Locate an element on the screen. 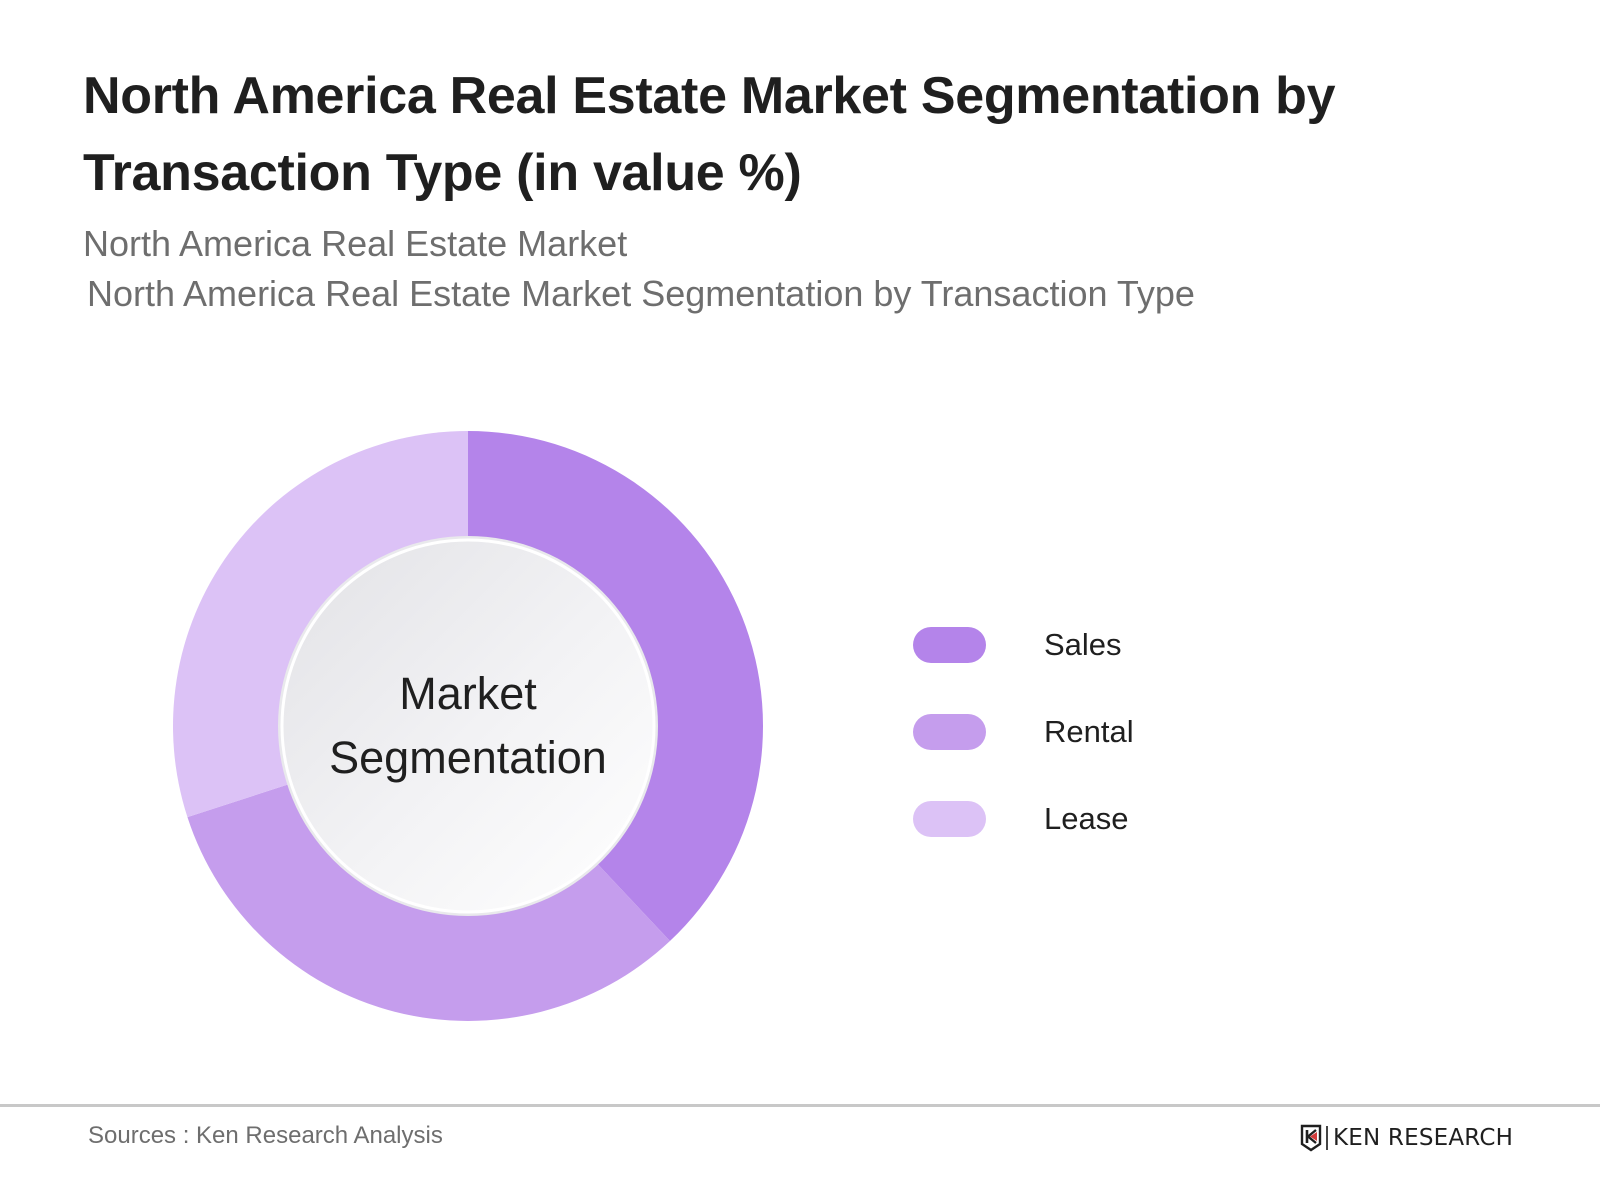 This screenshot has height=1200, width=1600. legend-item-lease: Lease is located at coordinates (1023, 819).